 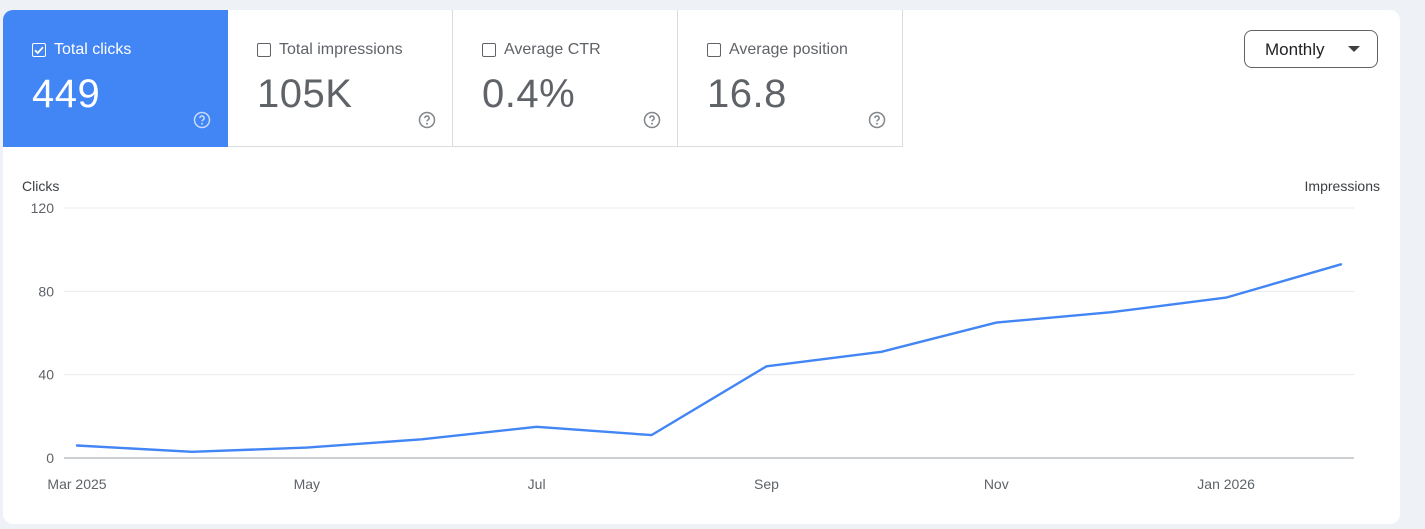 What do you see at coordinates (996, 484) in the screenshot?
I see `x-tick-label: Nov` at bounding box center [996, 484].